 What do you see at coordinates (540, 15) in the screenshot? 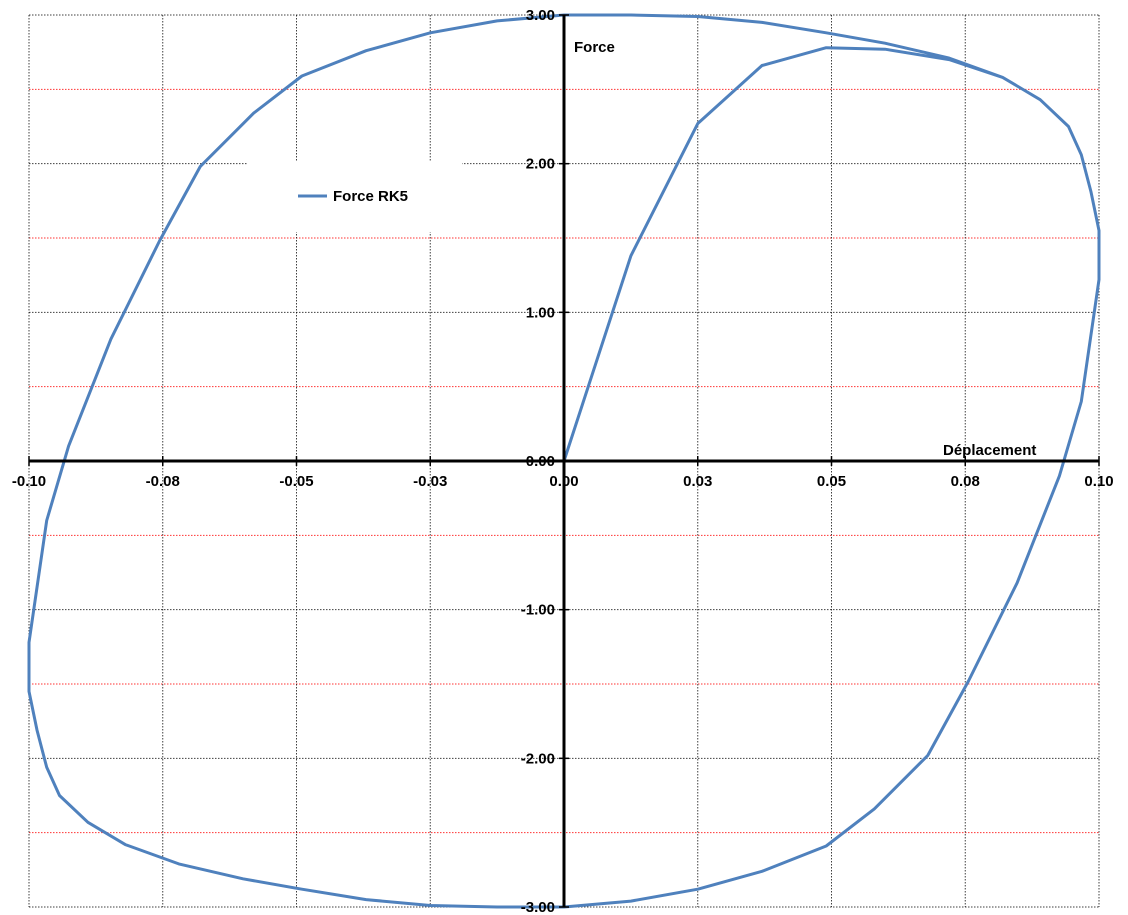
I see `y-tick-label: 3.00` at bounding box center [540, 15].